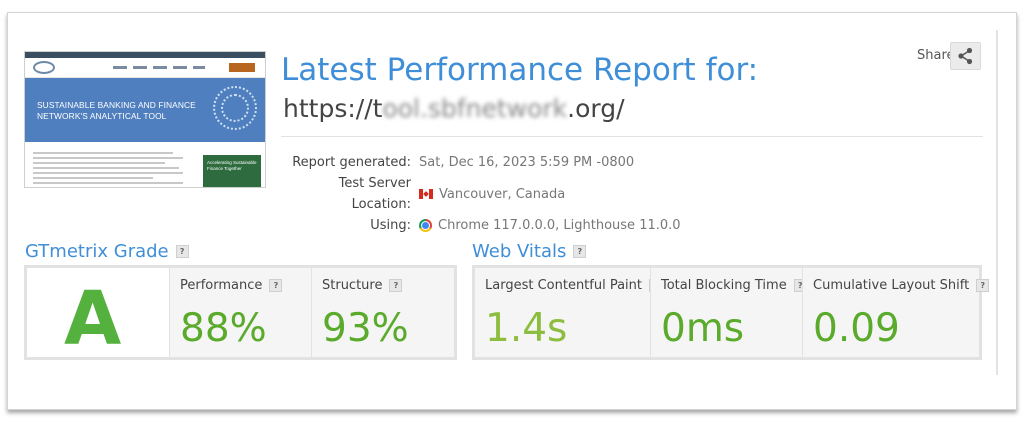  I want to click on structure-help-icon: ?, so click(396, 285).